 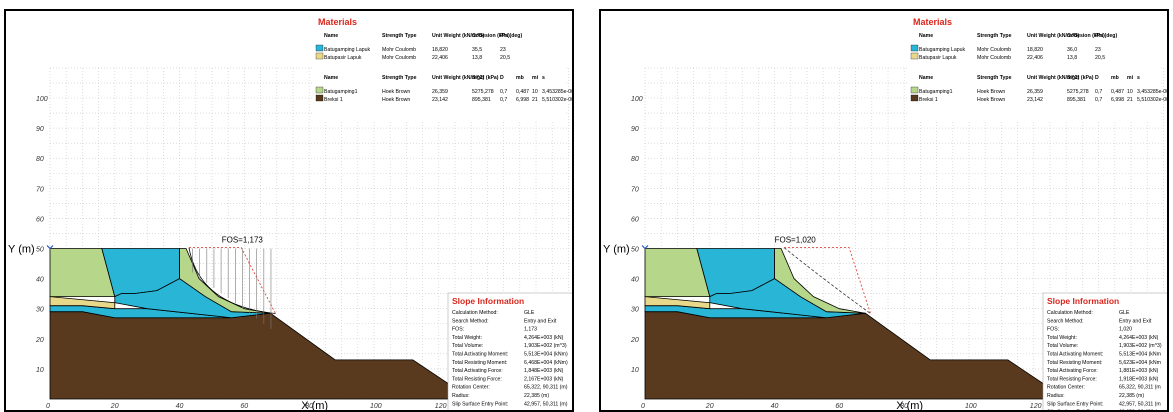 I want to click on y-tick-label: 20, so click(x=39, y=340).